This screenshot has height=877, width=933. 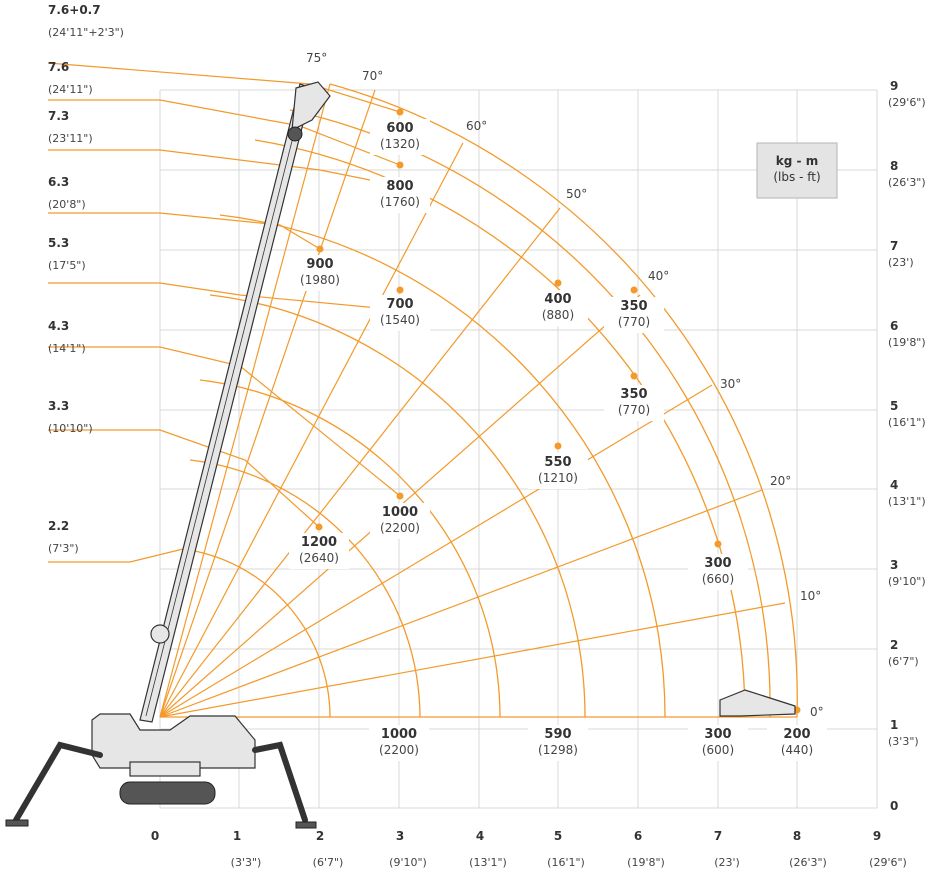 I want to click on boom-length-m: 4.3, so click(x=58, y=326).